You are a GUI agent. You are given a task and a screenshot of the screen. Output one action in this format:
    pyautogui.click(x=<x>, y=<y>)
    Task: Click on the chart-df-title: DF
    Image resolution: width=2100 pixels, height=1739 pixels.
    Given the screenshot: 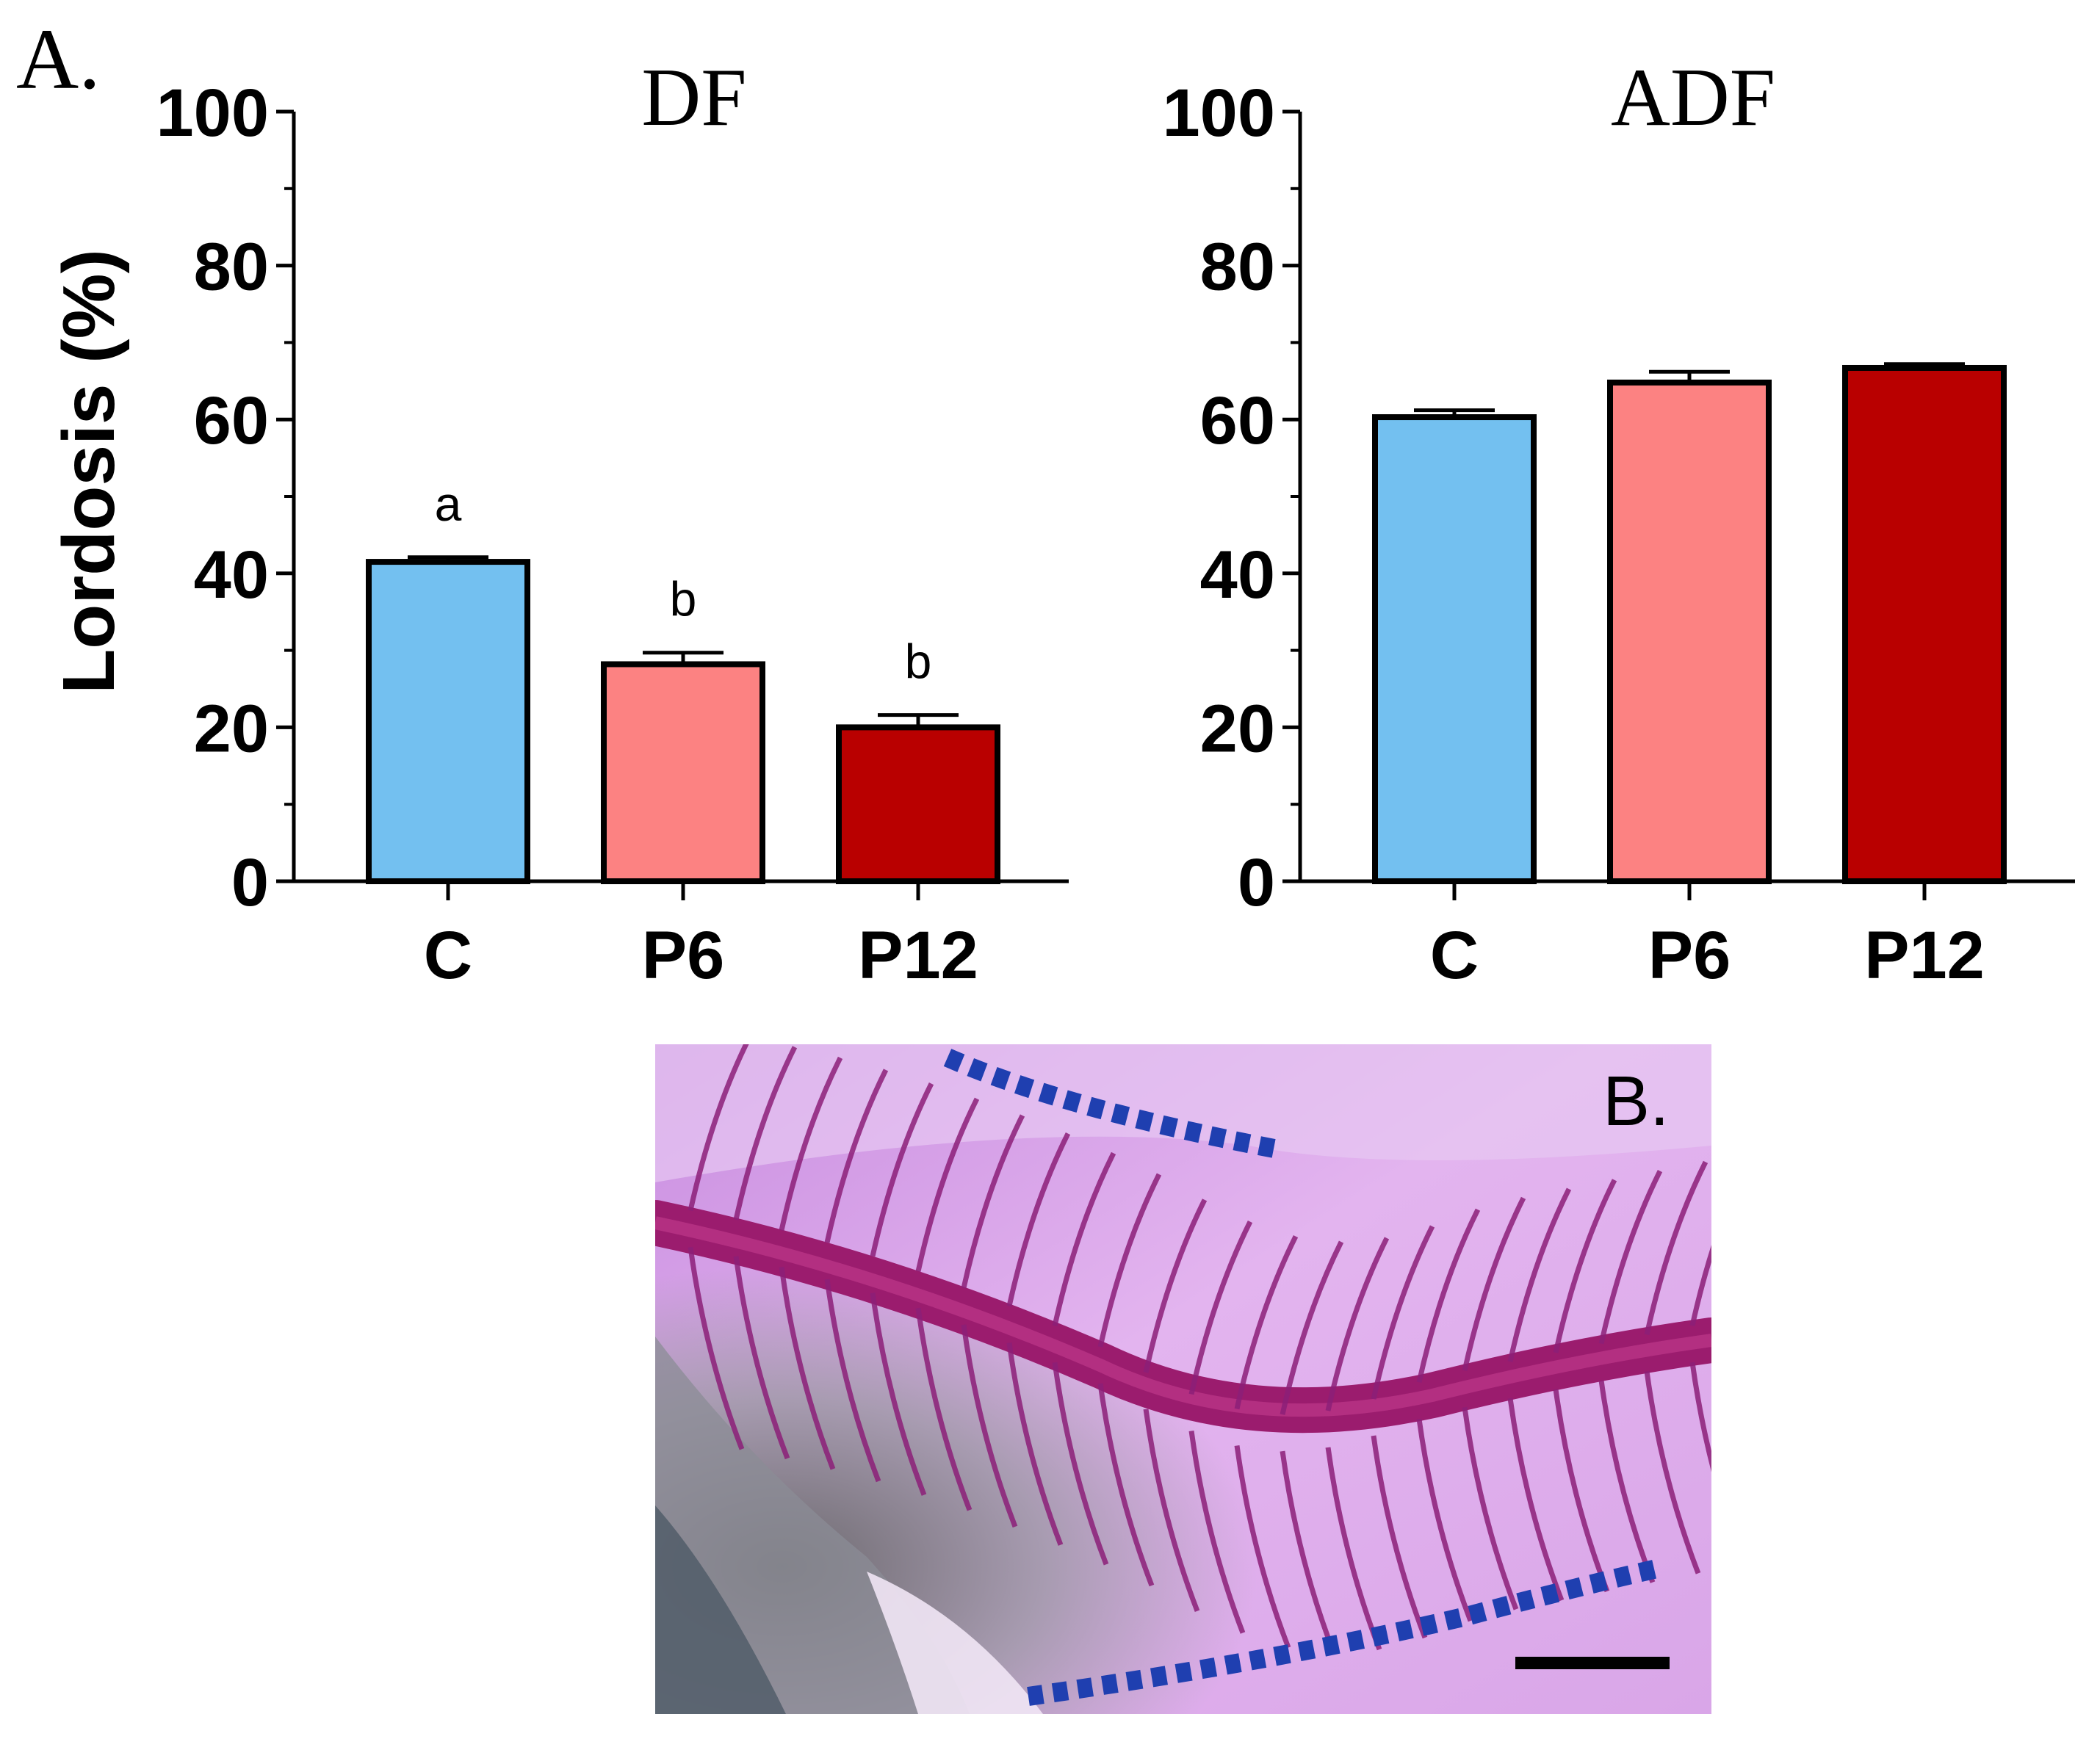 What is the action you would take?
    pyautogui.click(x=694, y=97)
    